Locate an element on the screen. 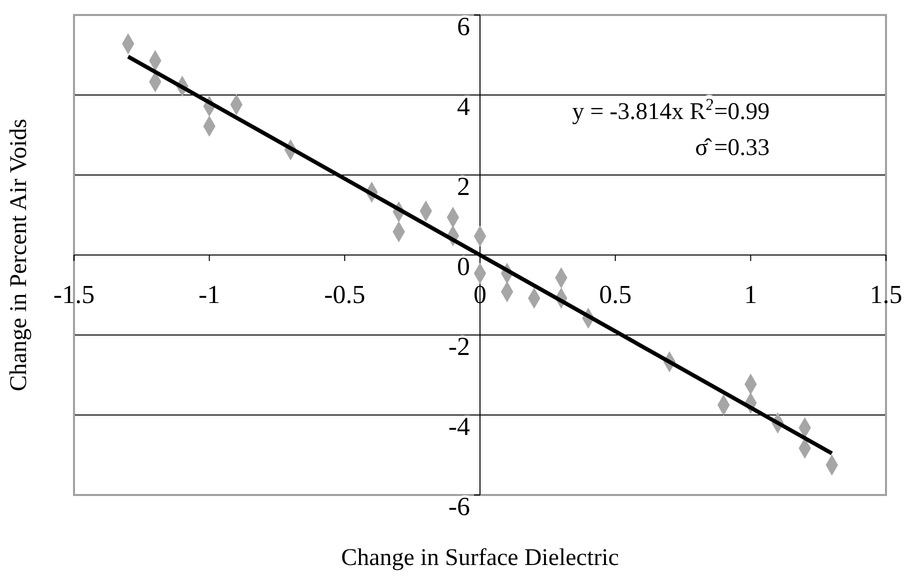  x-tick-label: -1 is located at coordinates (209, 294).